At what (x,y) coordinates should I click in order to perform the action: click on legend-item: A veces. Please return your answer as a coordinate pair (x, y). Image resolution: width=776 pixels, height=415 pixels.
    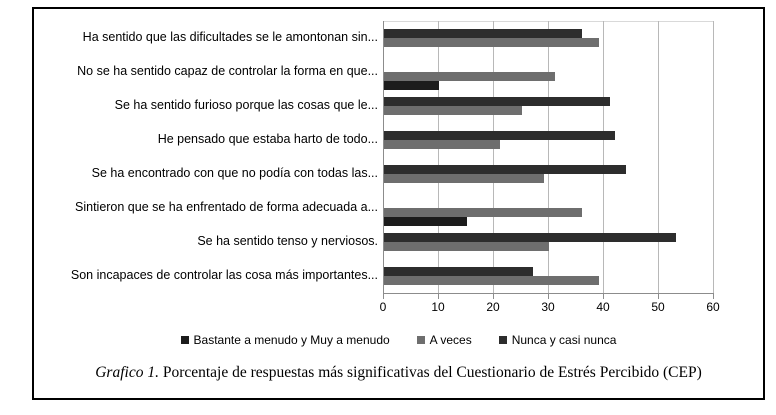
    Looking at the image, I should click on (444, 340).